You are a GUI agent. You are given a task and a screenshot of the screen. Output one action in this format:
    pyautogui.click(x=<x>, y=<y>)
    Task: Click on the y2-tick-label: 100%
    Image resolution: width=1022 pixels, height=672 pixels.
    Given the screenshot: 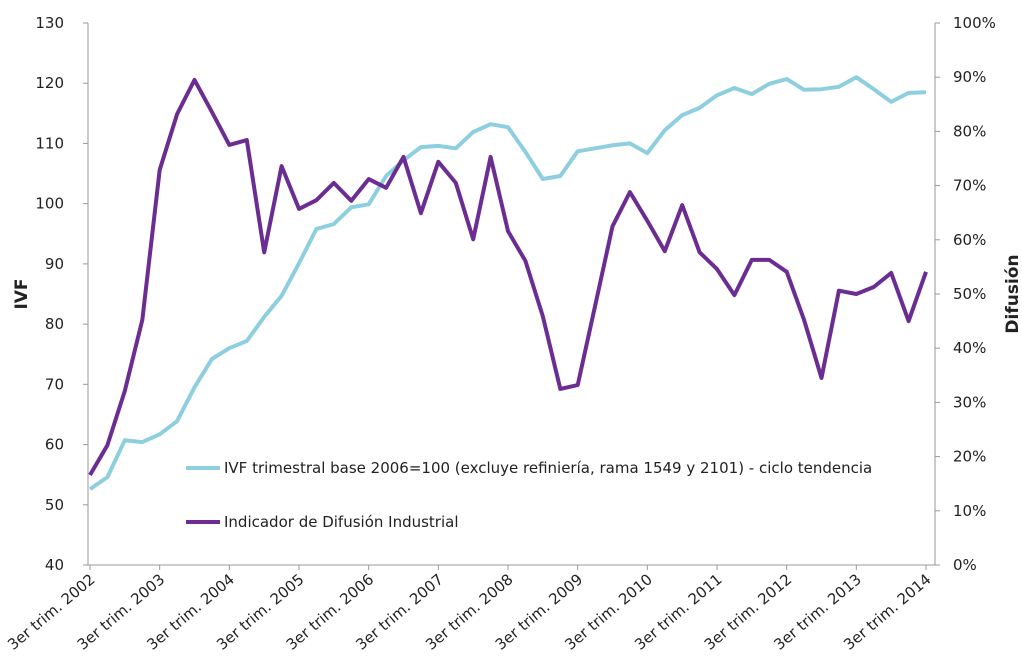 What is the action you would take?
    pyautogui.click(x=974, y=23)
    